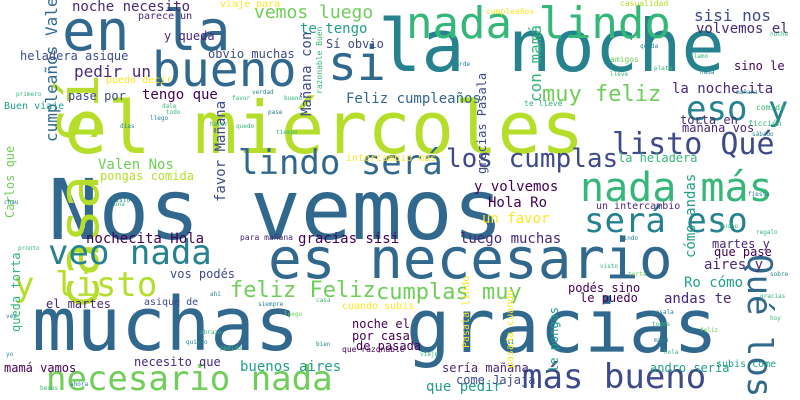  What do you see at coordinates (319, 60) in the screenshot?
I see `cloud-word: razonable Buen` at bounding box center [319, 60].